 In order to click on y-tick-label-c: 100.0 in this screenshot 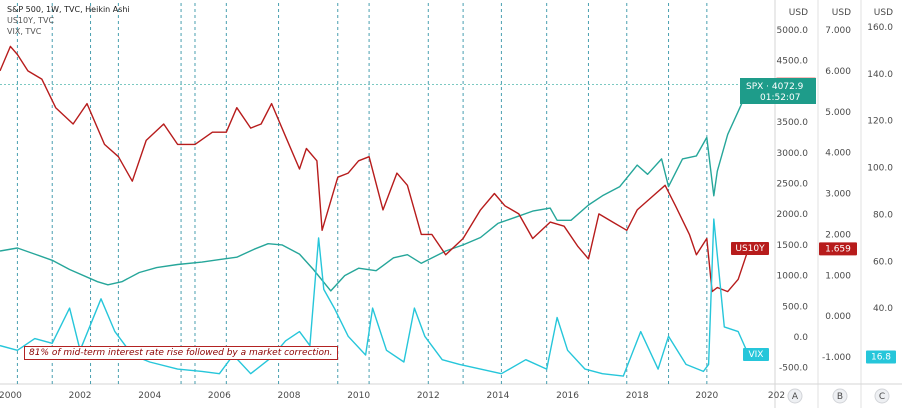, I will do `click(880, 169)`.